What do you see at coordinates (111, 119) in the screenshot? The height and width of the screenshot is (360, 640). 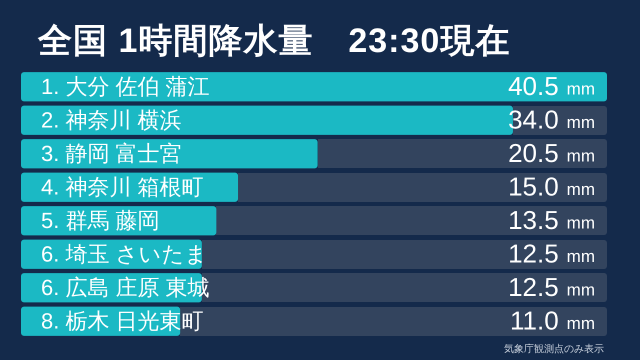 I see `y-tick-label: 2. 神奈川 横浜` at bounding box center [111, 119].